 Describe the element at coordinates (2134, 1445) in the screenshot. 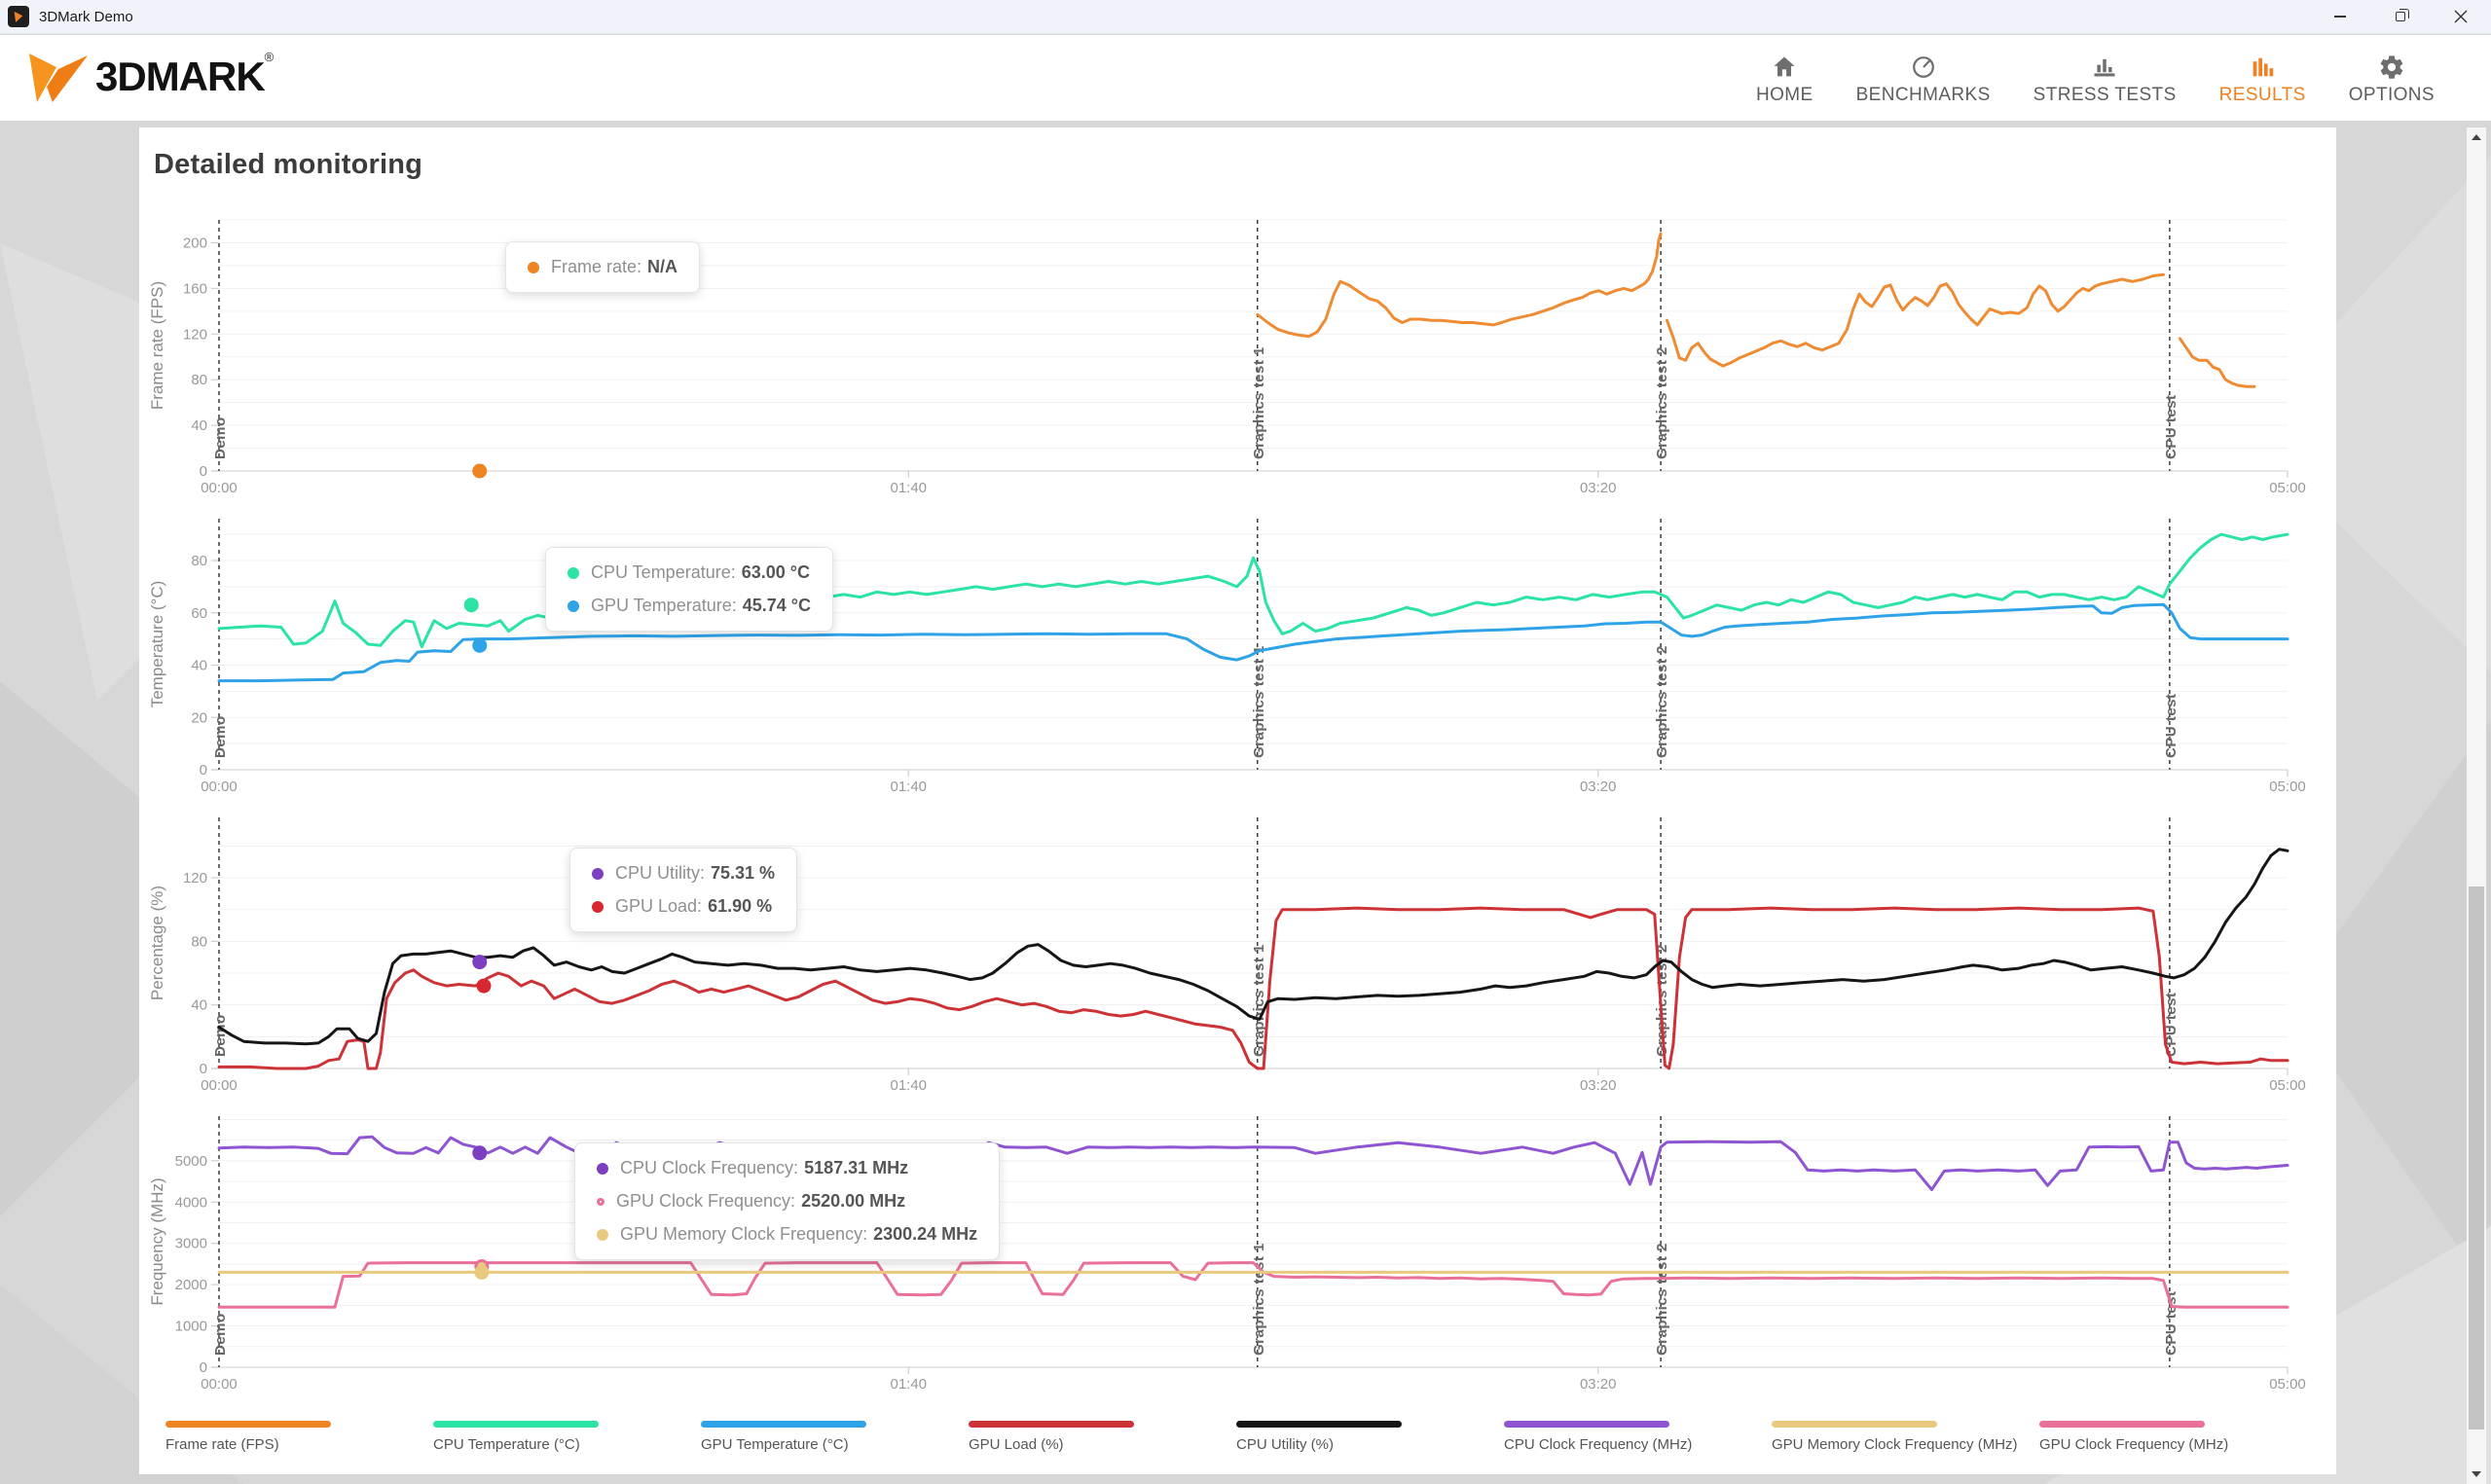

I see `legend-label: GPU Clock Frequency (MHz)` at that location.